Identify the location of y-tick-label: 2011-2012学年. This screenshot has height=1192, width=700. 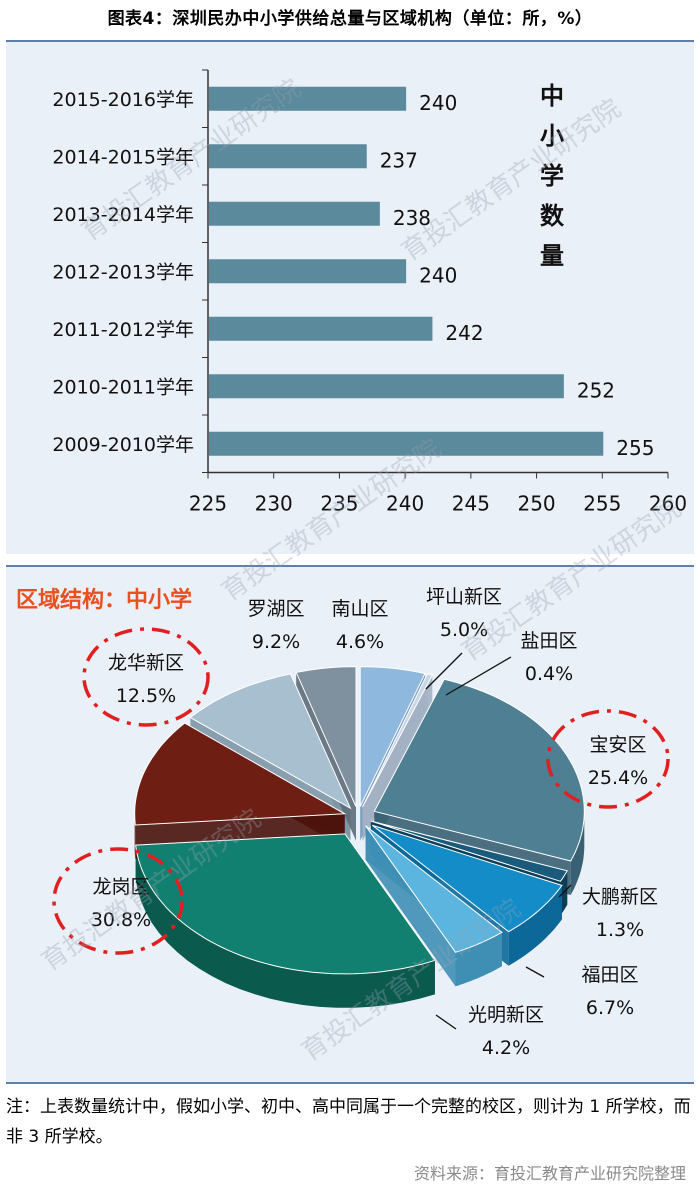
(123, 330).